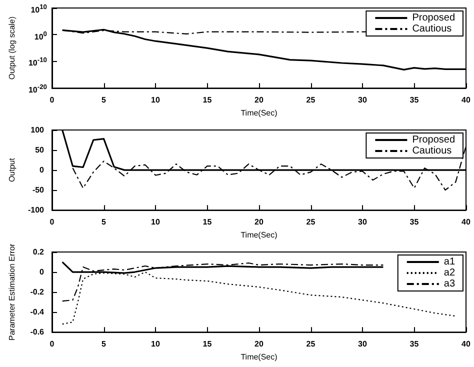 The image size is (474, 367). Describe the element at coordinates (37, 312) in the screenshot. I see `y-tick-label: -0.4` at that location.